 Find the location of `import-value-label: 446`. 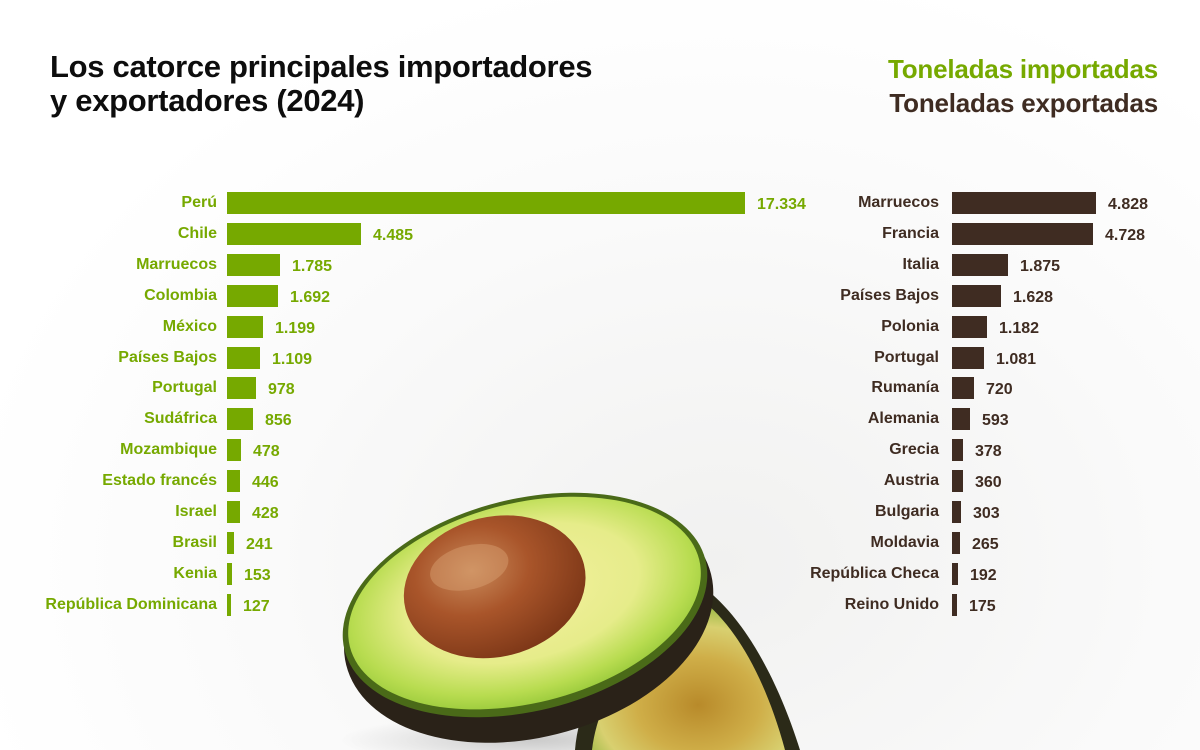

import-value-label: 446 is located at coordinates (265, 483).